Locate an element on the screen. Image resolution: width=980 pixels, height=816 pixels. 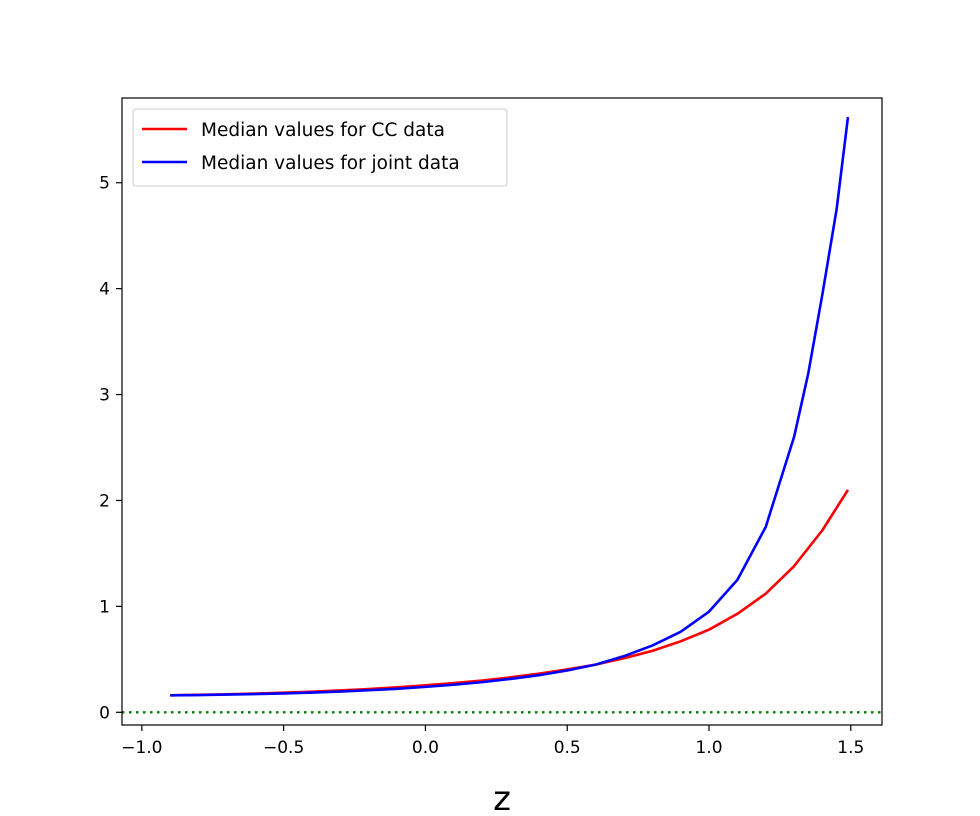
y-tick-label: 3 is located at coordinates (104, 396).